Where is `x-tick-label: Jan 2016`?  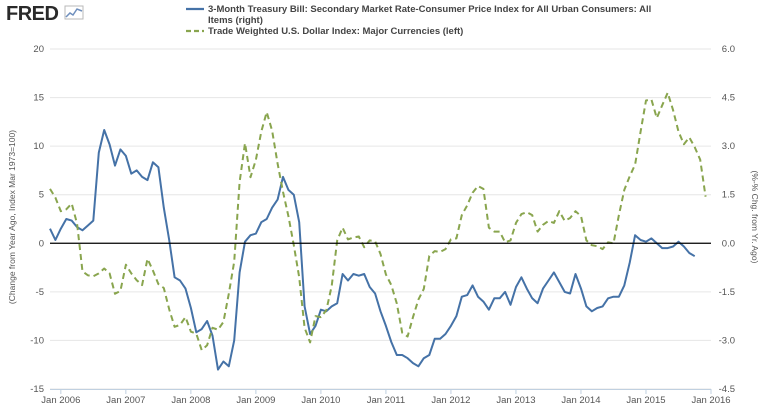 x-tick-label: Jan 2016 is located at coordinates (710, 400).